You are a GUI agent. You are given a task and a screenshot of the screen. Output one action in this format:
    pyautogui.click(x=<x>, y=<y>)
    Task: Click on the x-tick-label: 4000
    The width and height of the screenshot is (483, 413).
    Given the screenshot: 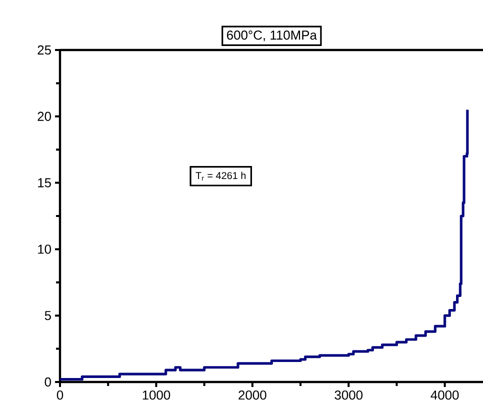 What is the action you would take?
    pyautogui.click(x=444, y=395)
    